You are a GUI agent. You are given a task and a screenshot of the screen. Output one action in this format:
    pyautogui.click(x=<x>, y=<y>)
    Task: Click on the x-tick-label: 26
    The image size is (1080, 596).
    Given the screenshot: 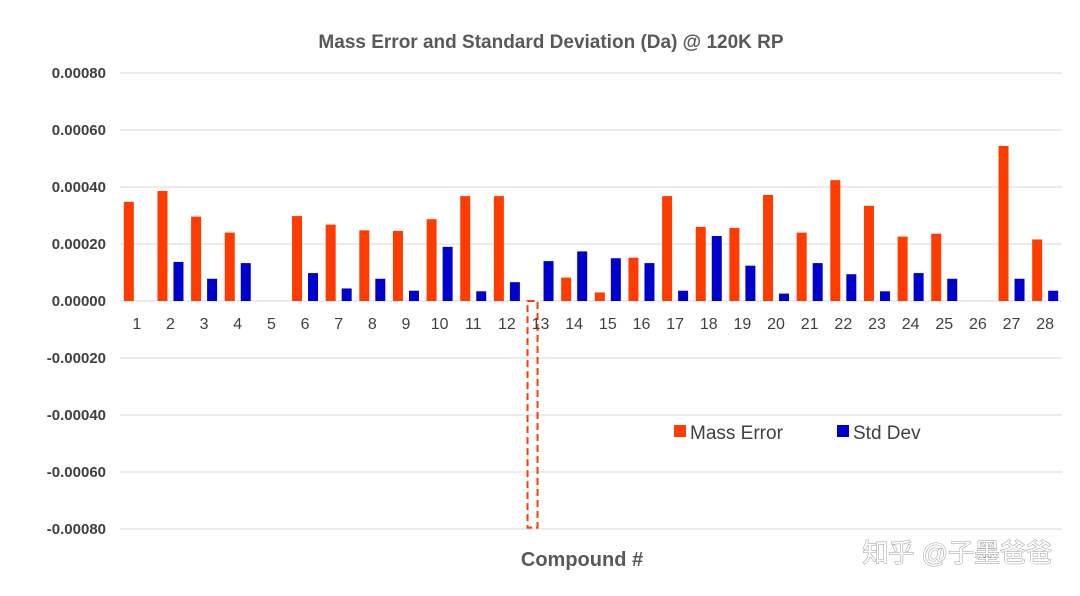 What is the action you would take?
    pyautogui.click(x=978, y=324)
    